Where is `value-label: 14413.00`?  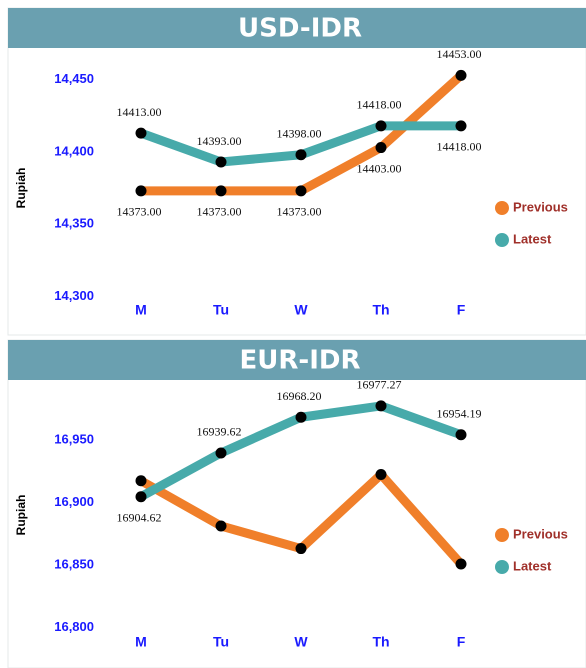
value-label: 14413.00 is located at coordinates (139, 112).